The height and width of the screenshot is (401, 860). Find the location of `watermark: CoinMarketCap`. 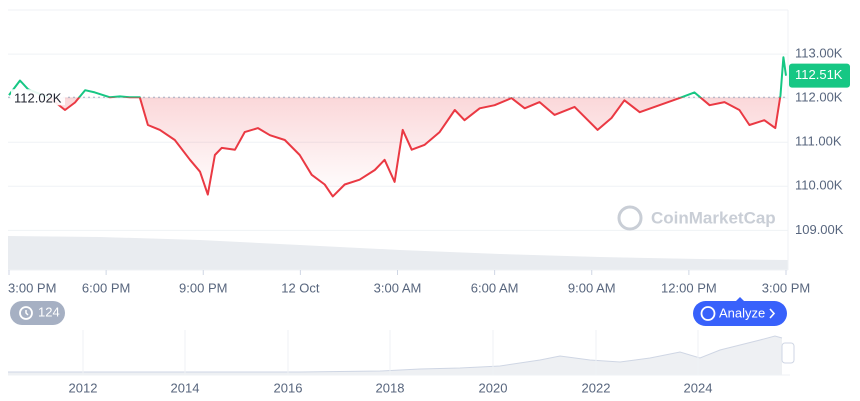

watermark: CoinMarketCap is located at coordinates (696, 218).